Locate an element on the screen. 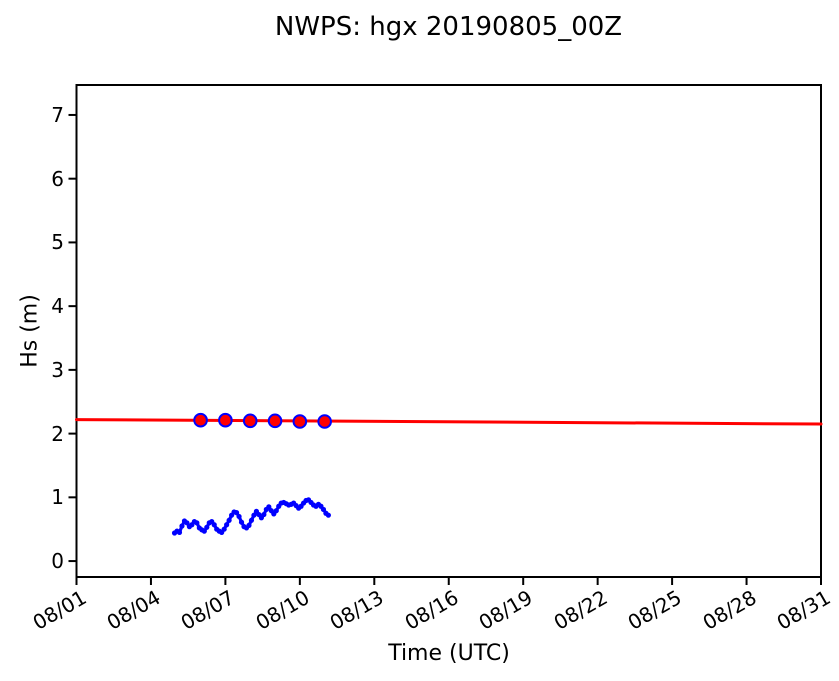 The height and width of the screenshot is (681, 839). y-tick-label: 7 is located at coordinates (57, 114).